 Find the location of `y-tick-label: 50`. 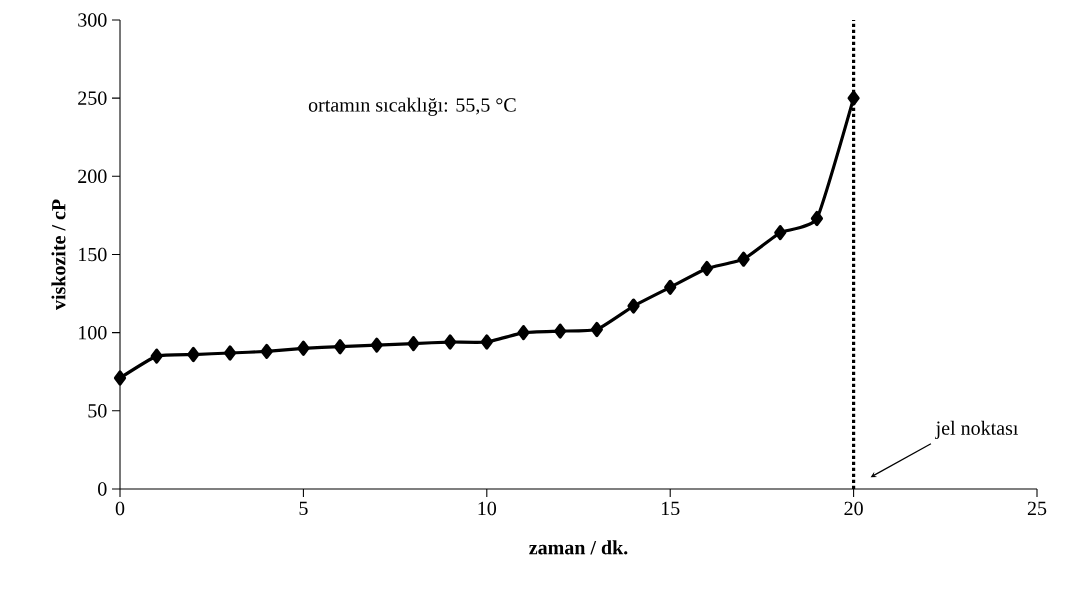

y-tick-label: 50 is located at coordinates (97, 411).